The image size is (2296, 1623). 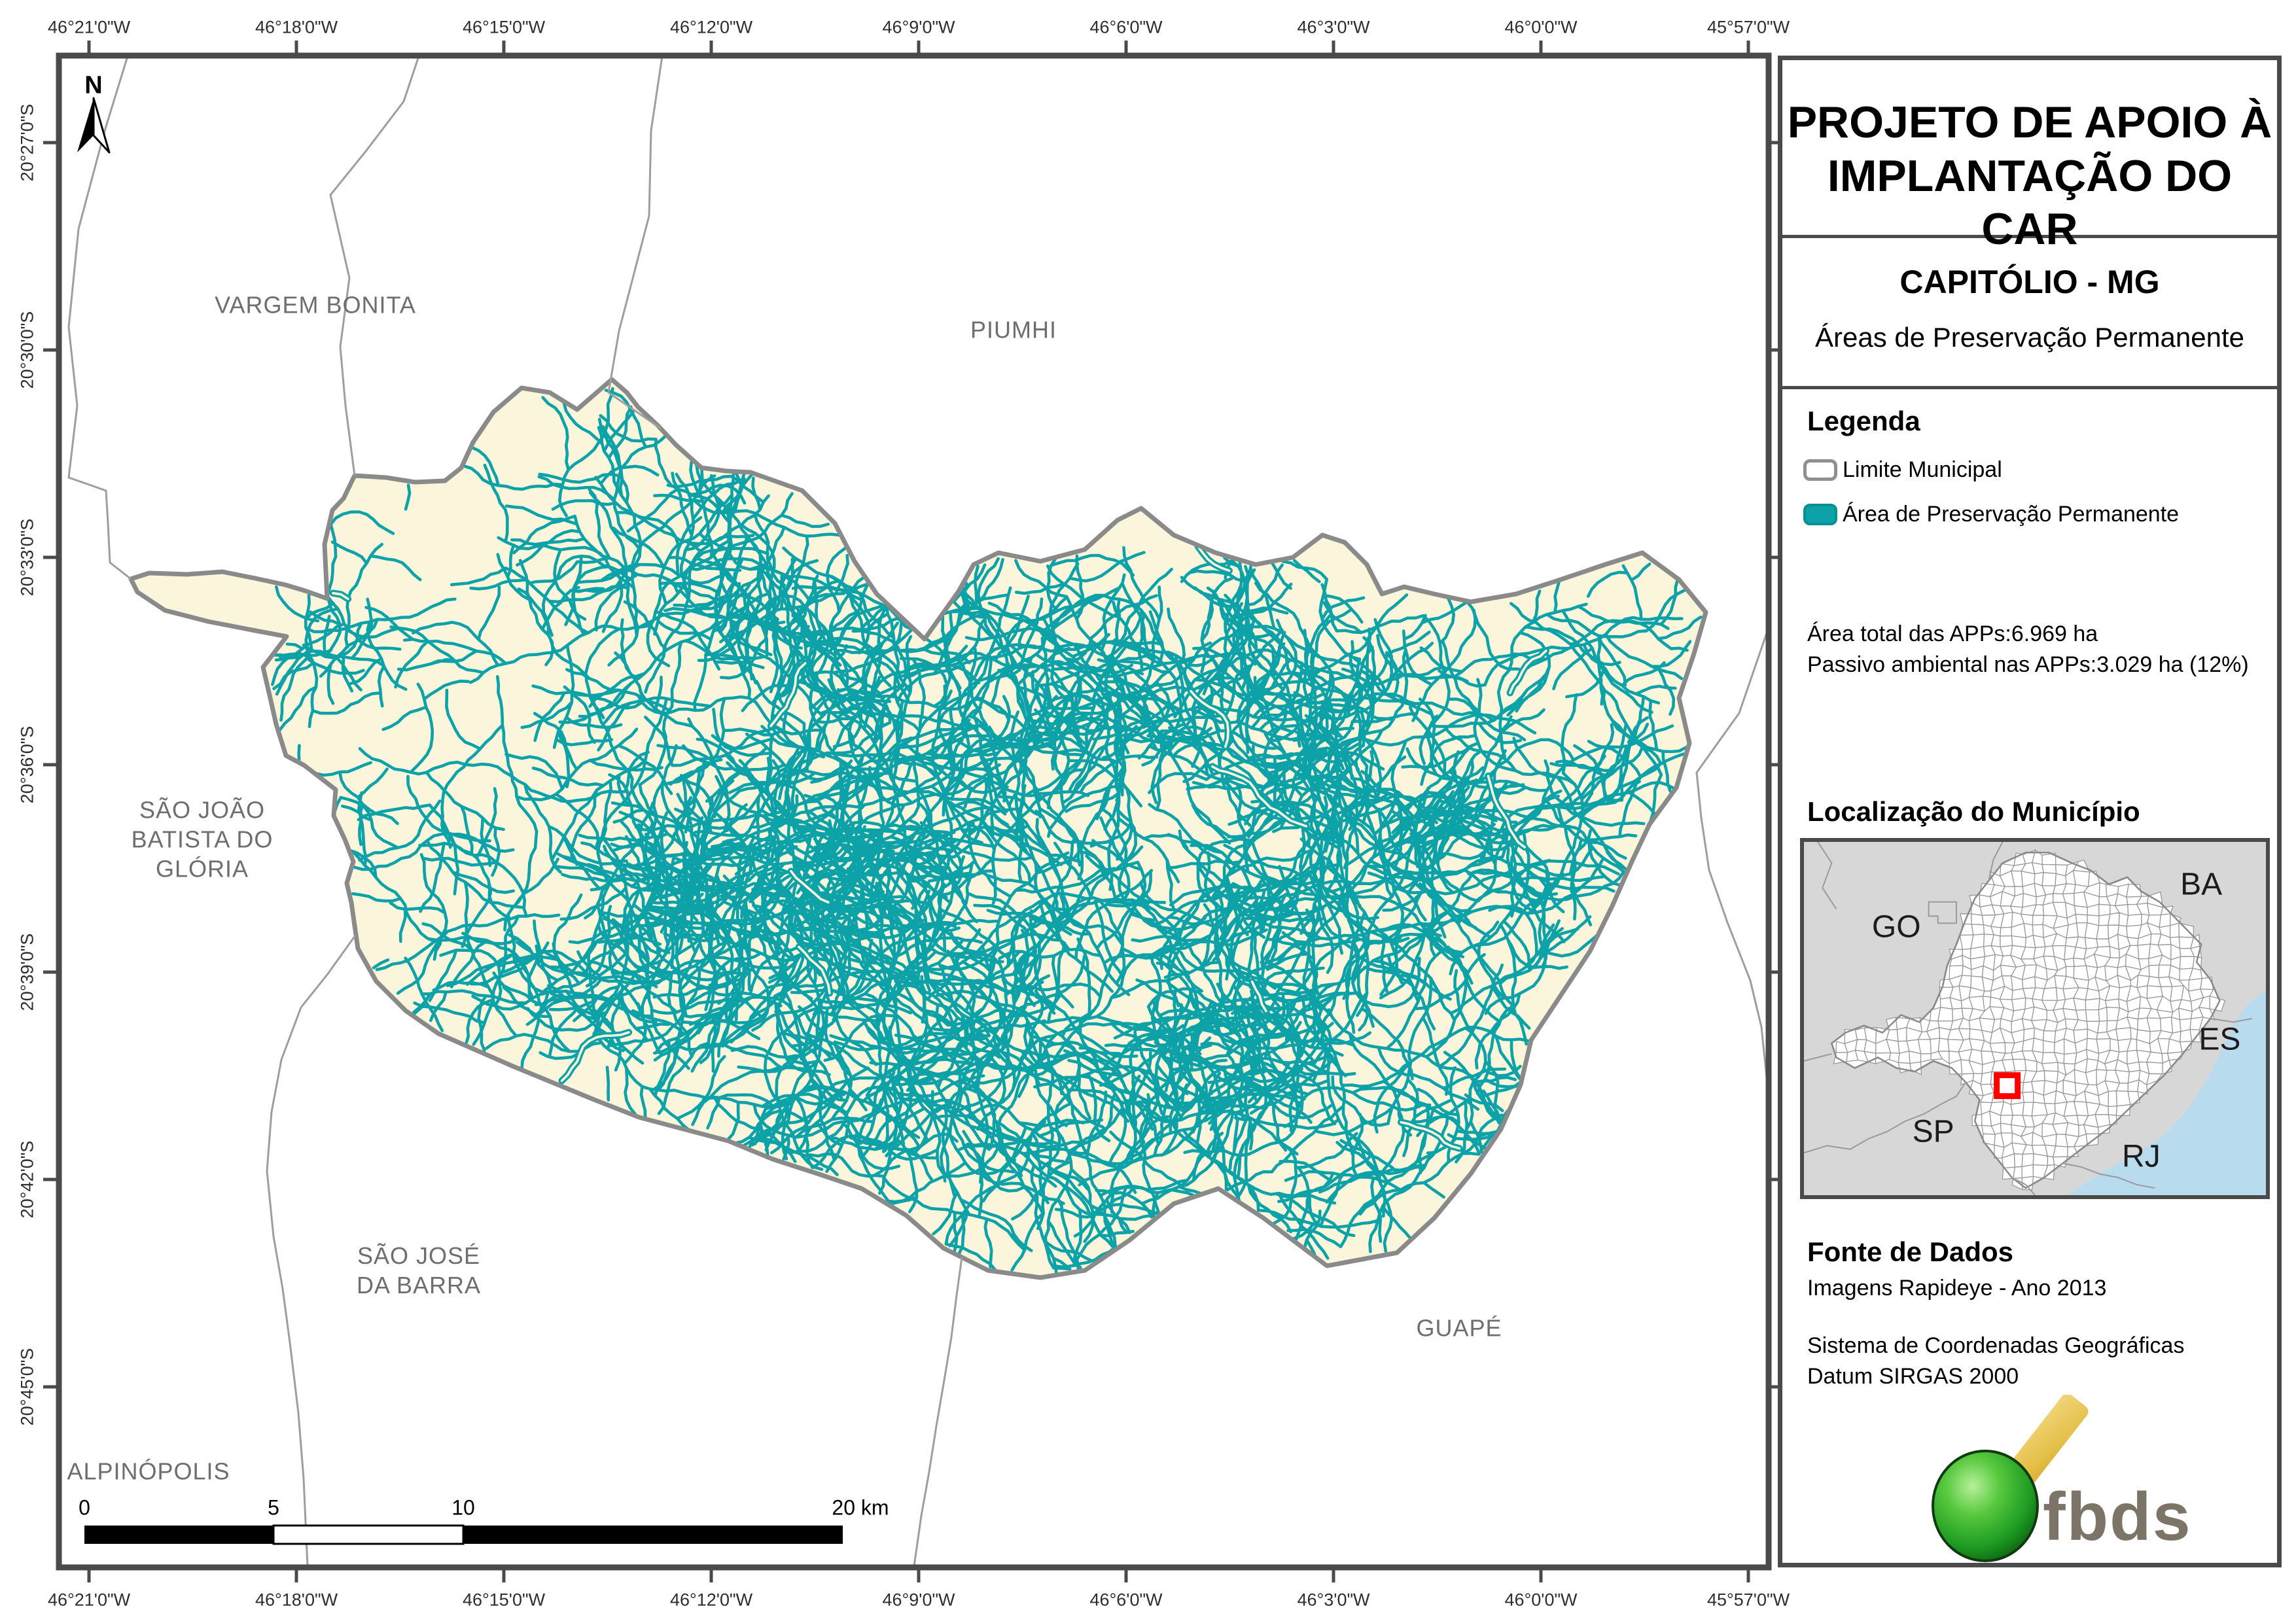 What do you see at coordinates (2220, 1040) in the screenshot?
I see `inset-state-label: ES` at bounding box center [2220, 1040].